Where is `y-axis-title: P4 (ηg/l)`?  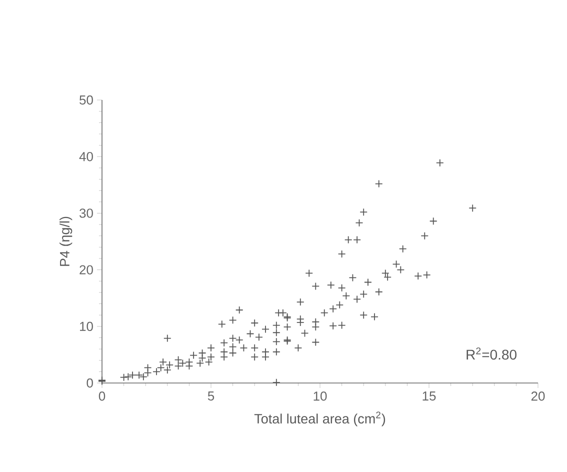
y-axis-title: P4 (ηg/l) is located at coordinates (66, 241).